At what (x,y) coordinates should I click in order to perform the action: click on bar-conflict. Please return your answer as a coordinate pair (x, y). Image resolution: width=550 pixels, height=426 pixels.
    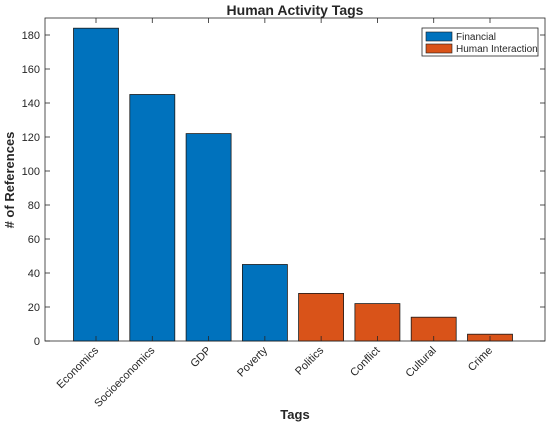
    Looking at the image, I should click on (377, 322).